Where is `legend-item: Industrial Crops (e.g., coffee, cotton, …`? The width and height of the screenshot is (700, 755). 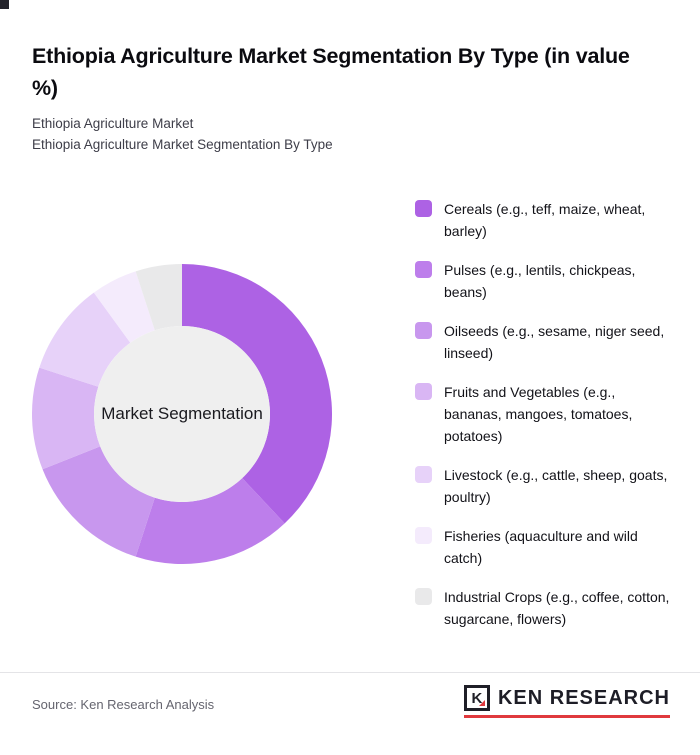 legend-item: Industrial Crops (e.g., coffee, cotton, … is located at coordinates (543, 608).